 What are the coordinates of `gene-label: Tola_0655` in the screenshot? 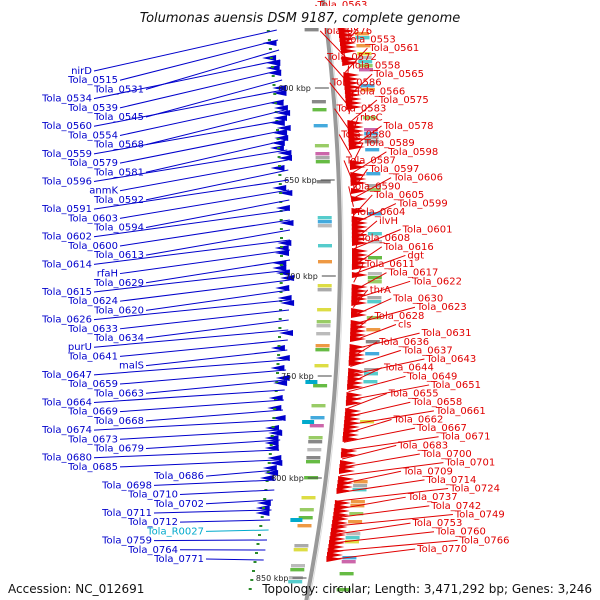 It's located at (413, 394).